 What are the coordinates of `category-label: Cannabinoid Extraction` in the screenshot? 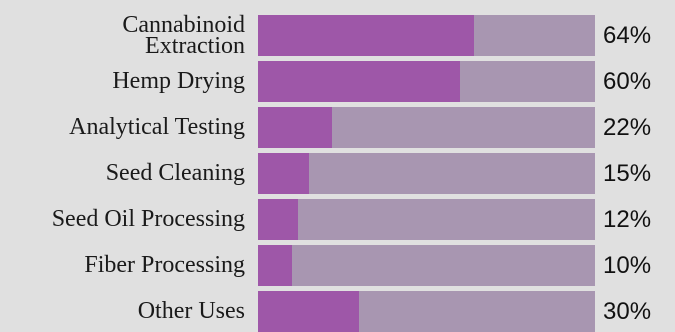 It's located at (183, 35).